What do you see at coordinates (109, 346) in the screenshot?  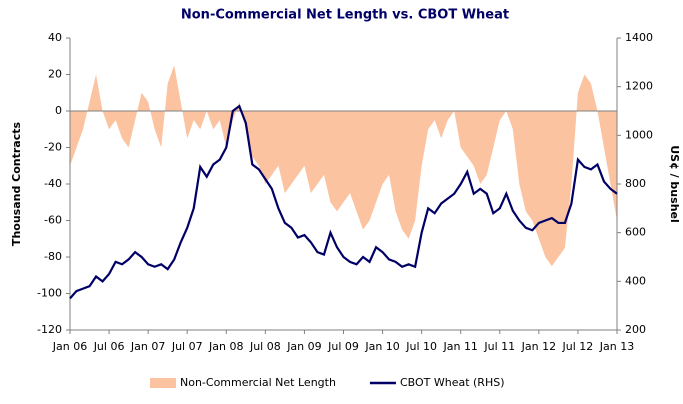 I see `x-tick-label: Jul 06` at bounding box center [109, 346].